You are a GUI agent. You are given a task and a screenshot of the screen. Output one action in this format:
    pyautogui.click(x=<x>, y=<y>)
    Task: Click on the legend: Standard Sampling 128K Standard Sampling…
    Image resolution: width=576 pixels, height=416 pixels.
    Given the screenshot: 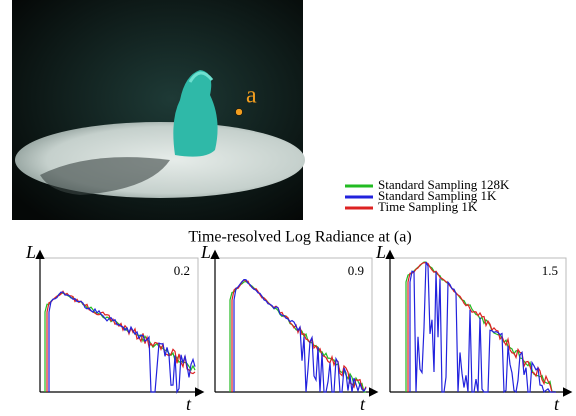 What is the action you would take?
    pyautogui.click(x=427, y=195)
    